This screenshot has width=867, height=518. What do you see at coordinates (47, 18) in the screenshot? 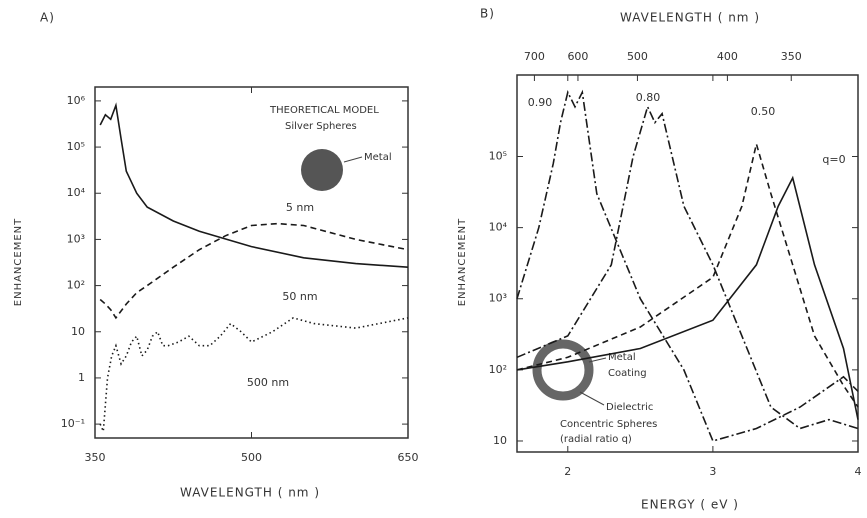
I see `panel-label: A)` at bounding box center [47, 18].